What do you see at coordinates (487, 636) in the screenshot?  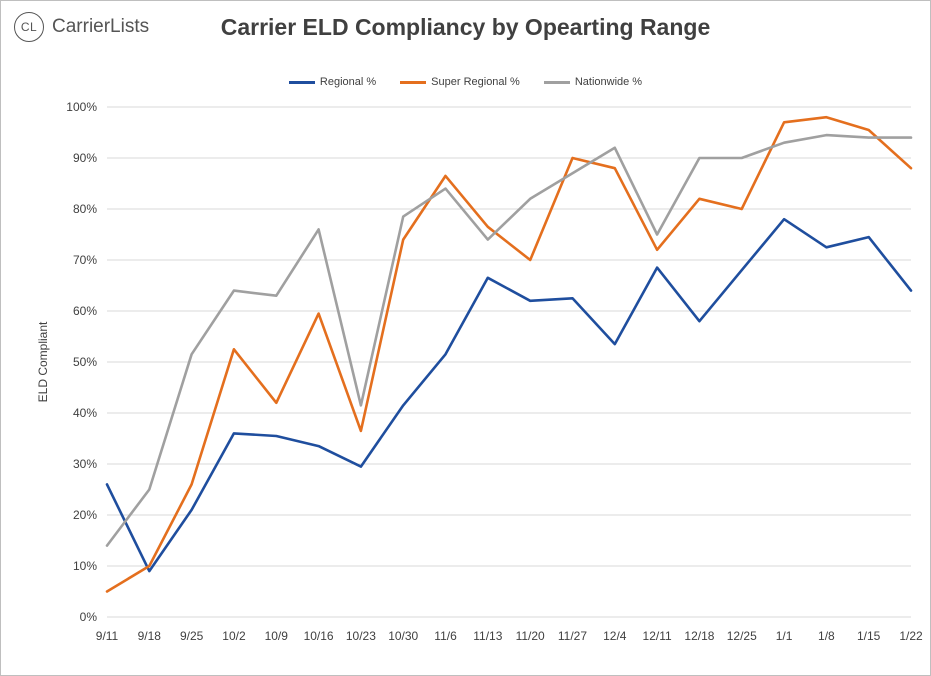 I see `x-tick-label: 11/13` at bounding box center [487, 636].